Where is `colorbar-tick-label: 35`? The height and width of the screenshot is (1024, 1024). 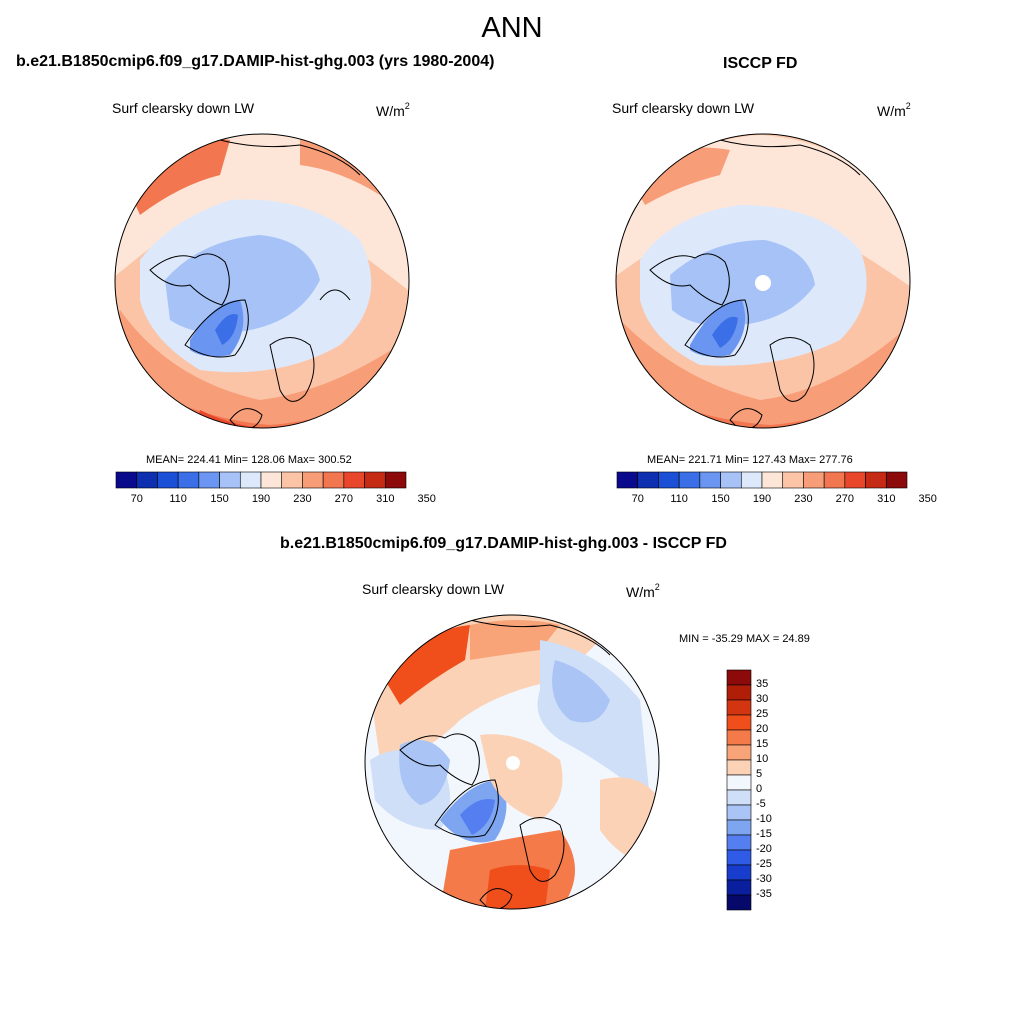
colorbar-tick-label: 35 is located at coordinates (762, 684).